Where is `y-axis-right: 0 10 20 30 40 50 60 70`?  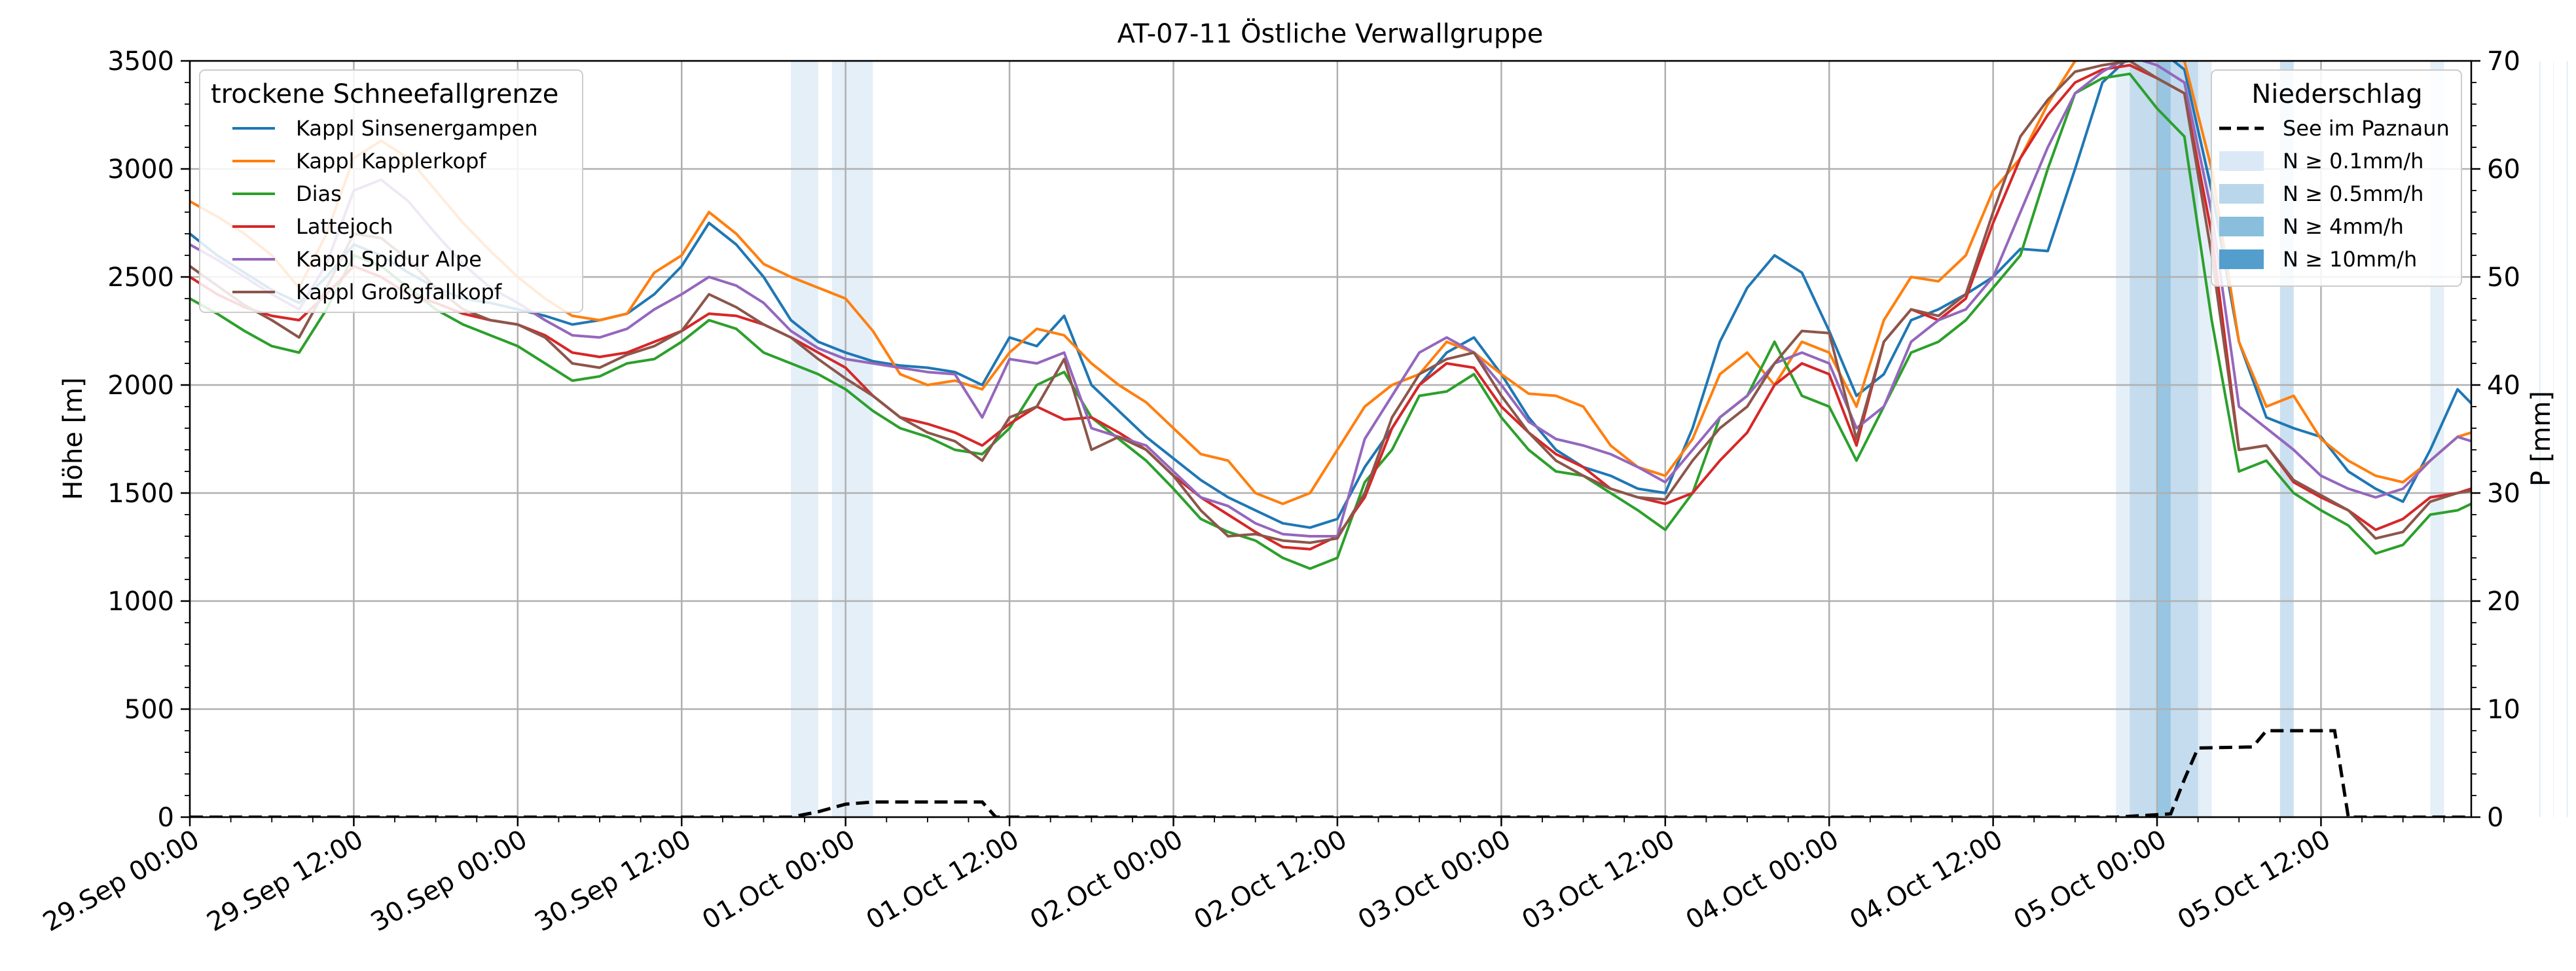 y-axis-right: 0 10 20 30 40 50 60 70 is located at coordinates (2495, 439).